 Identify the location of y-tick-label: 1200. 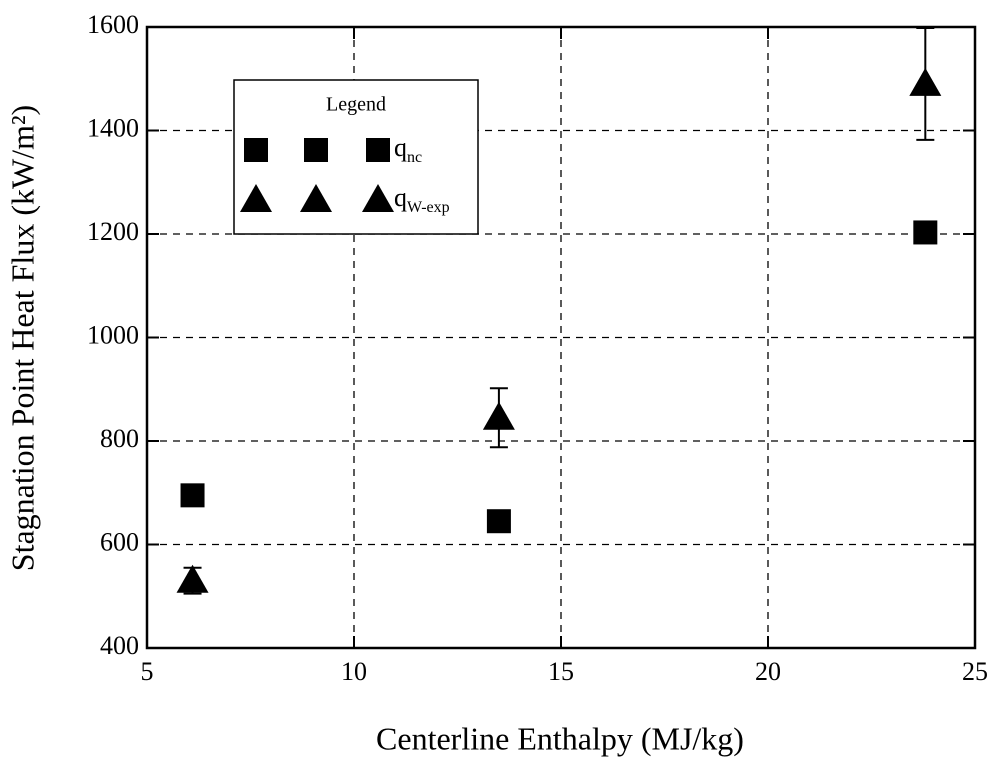
(113, 231).